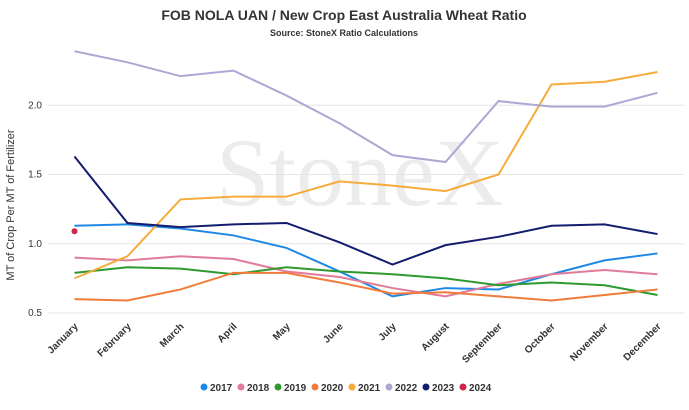  I want to click on y-tick-label: 0.5, so click(35, 313).